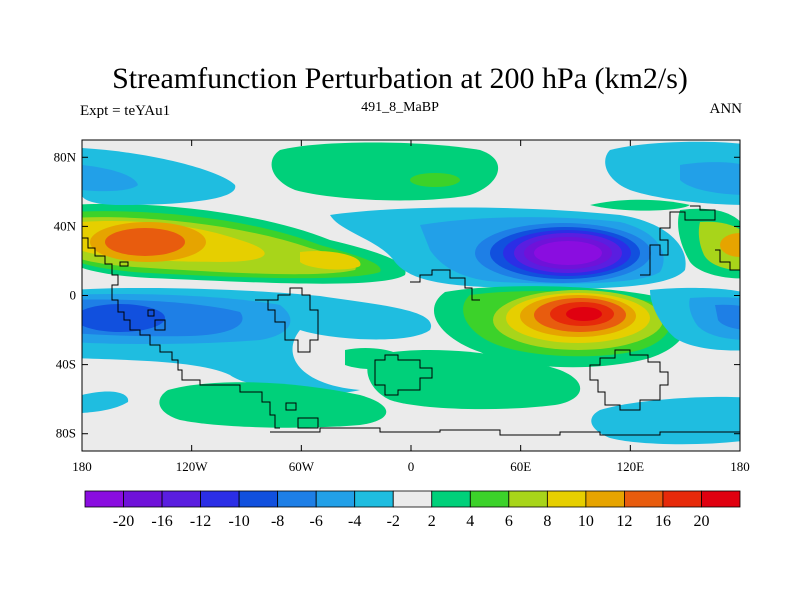  What do you see at coordinates (624, 521) in the screenshot?
I see `colorbar-label: 12` at bounding box center [624, 521].